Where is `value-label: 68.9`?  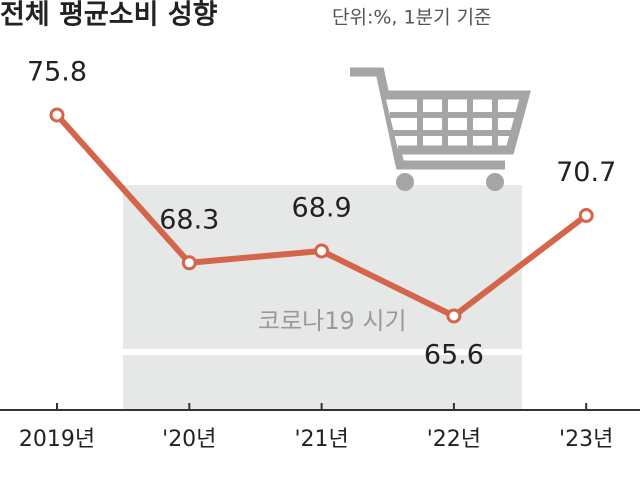
value-label: 68.9 is located at coordinates (322, 207).